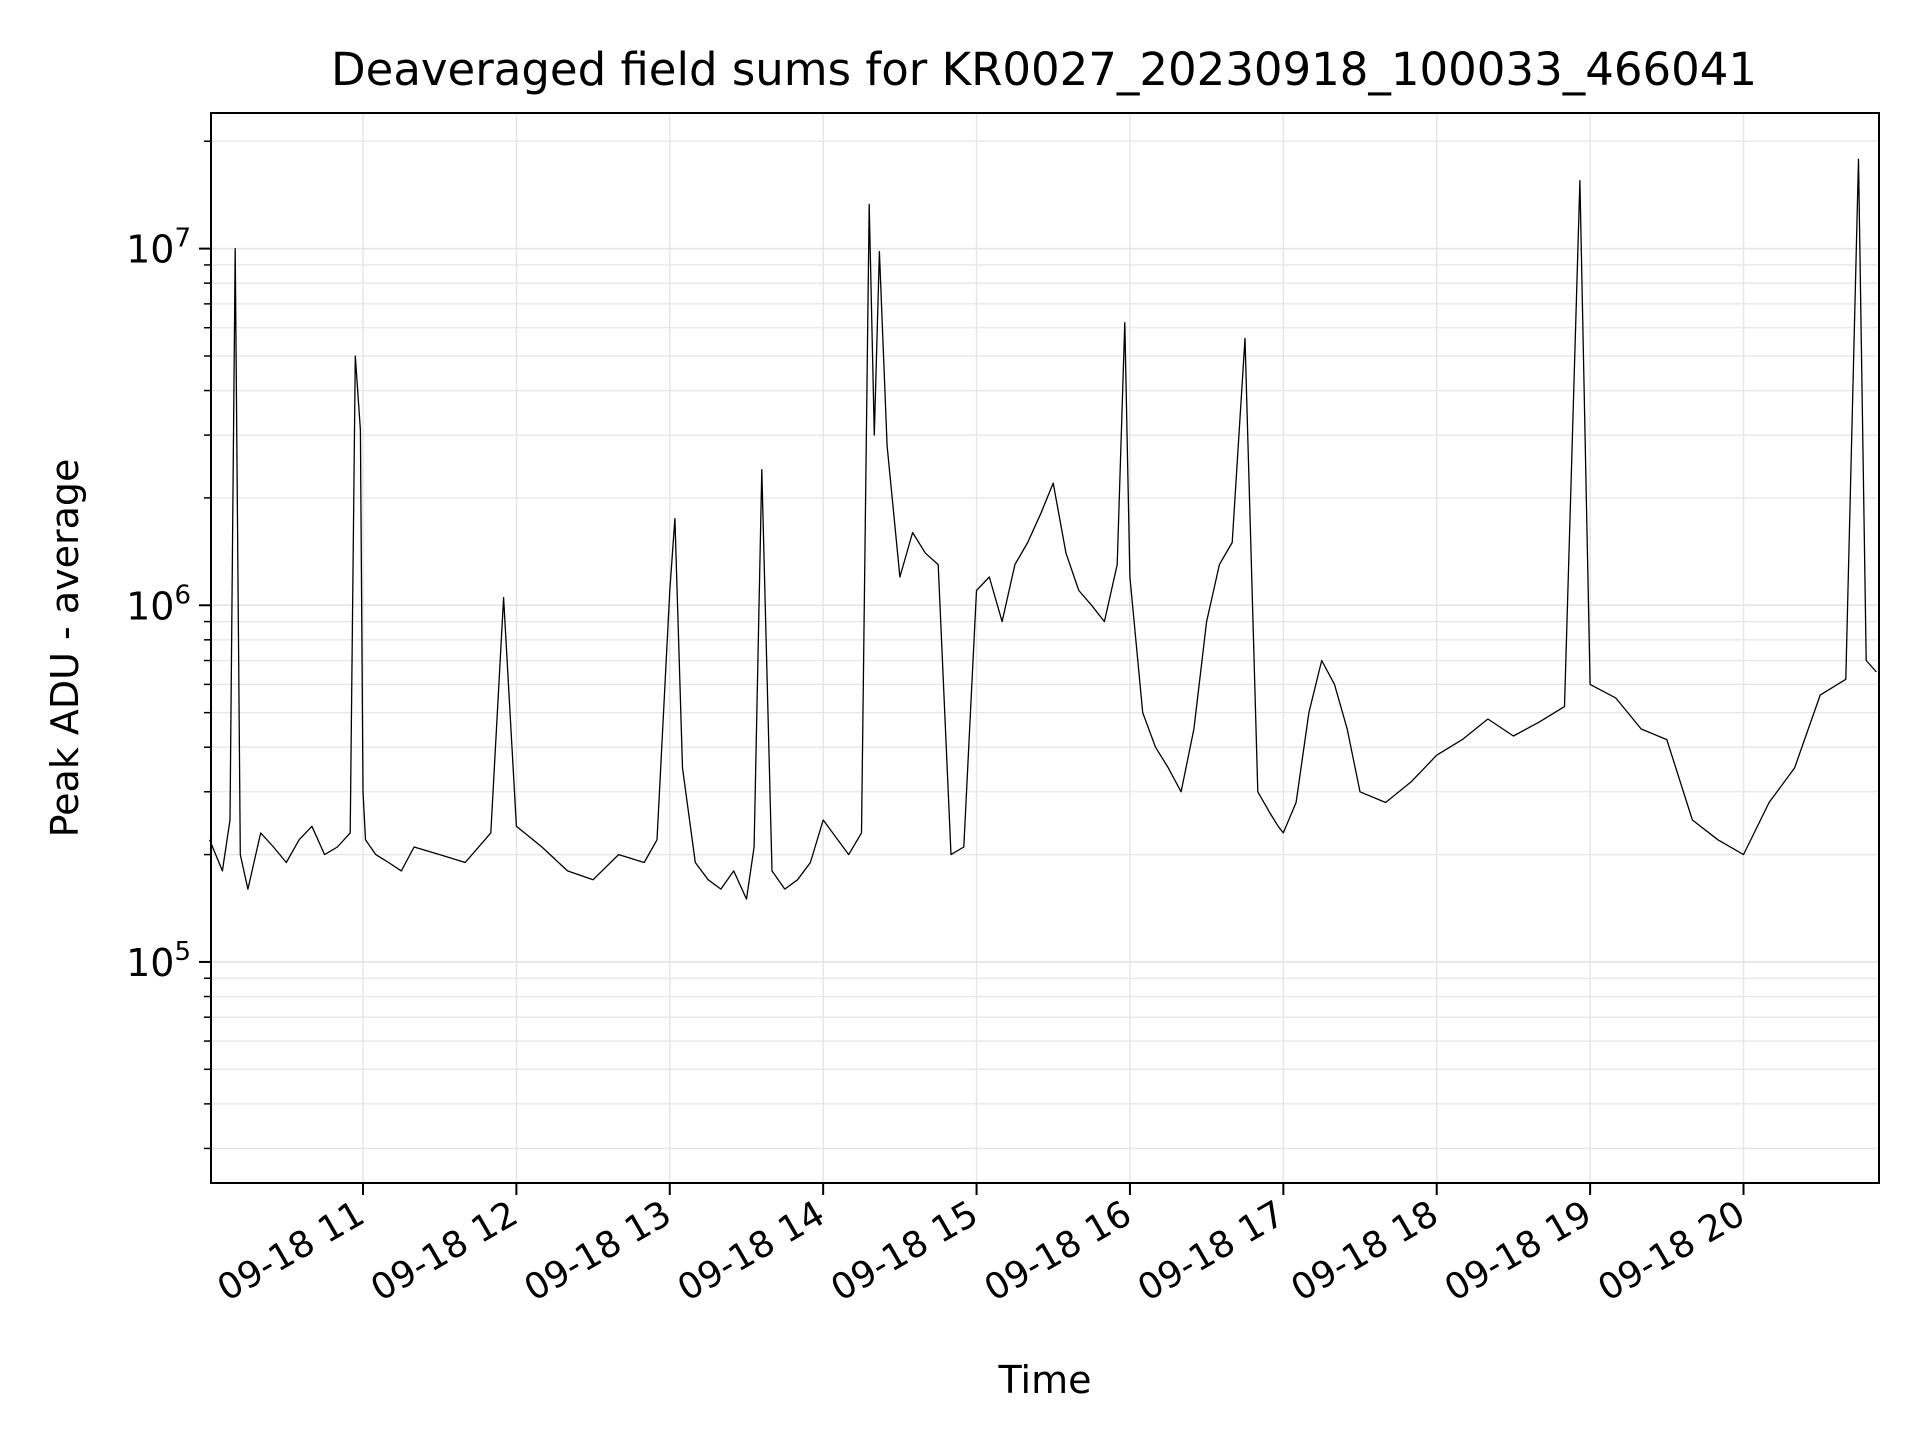  I want to click on y-tick-label: 106, so click(158, 604).